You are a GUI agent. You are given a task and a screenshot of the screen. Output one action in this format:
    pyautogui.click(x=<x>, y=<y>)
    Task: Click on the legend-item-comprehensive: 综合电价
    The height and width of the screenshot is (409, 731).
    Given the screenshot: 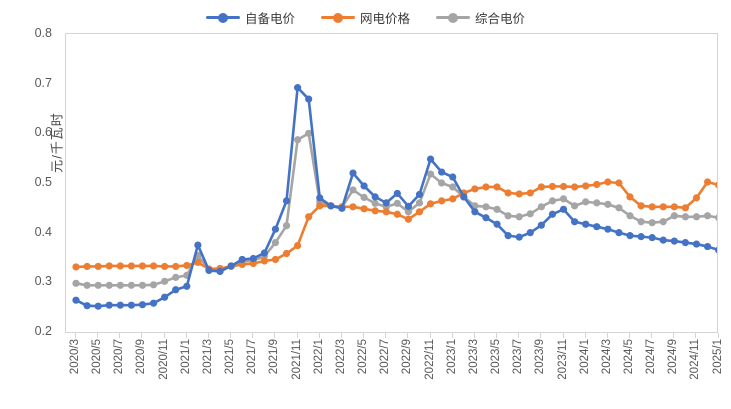 What is the action you would take?
    pyautogui.click(x=480, y=17)
    